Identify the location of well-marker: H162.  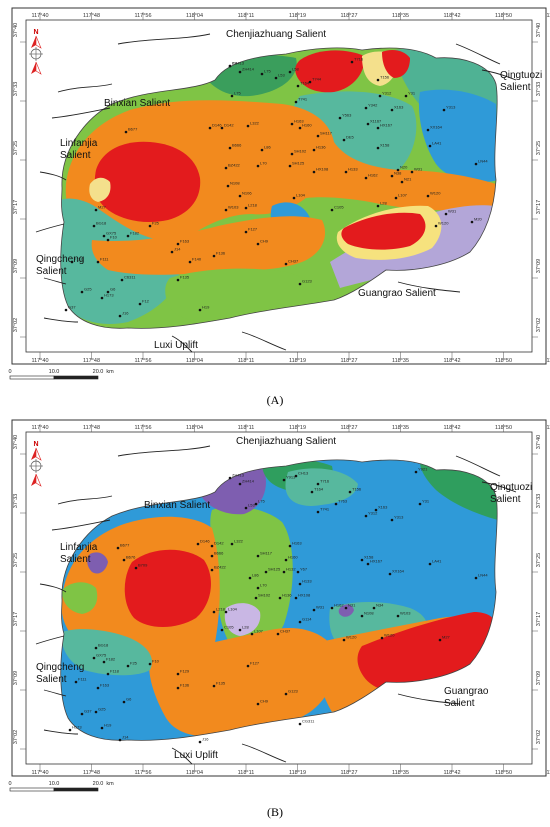
(337, 606).